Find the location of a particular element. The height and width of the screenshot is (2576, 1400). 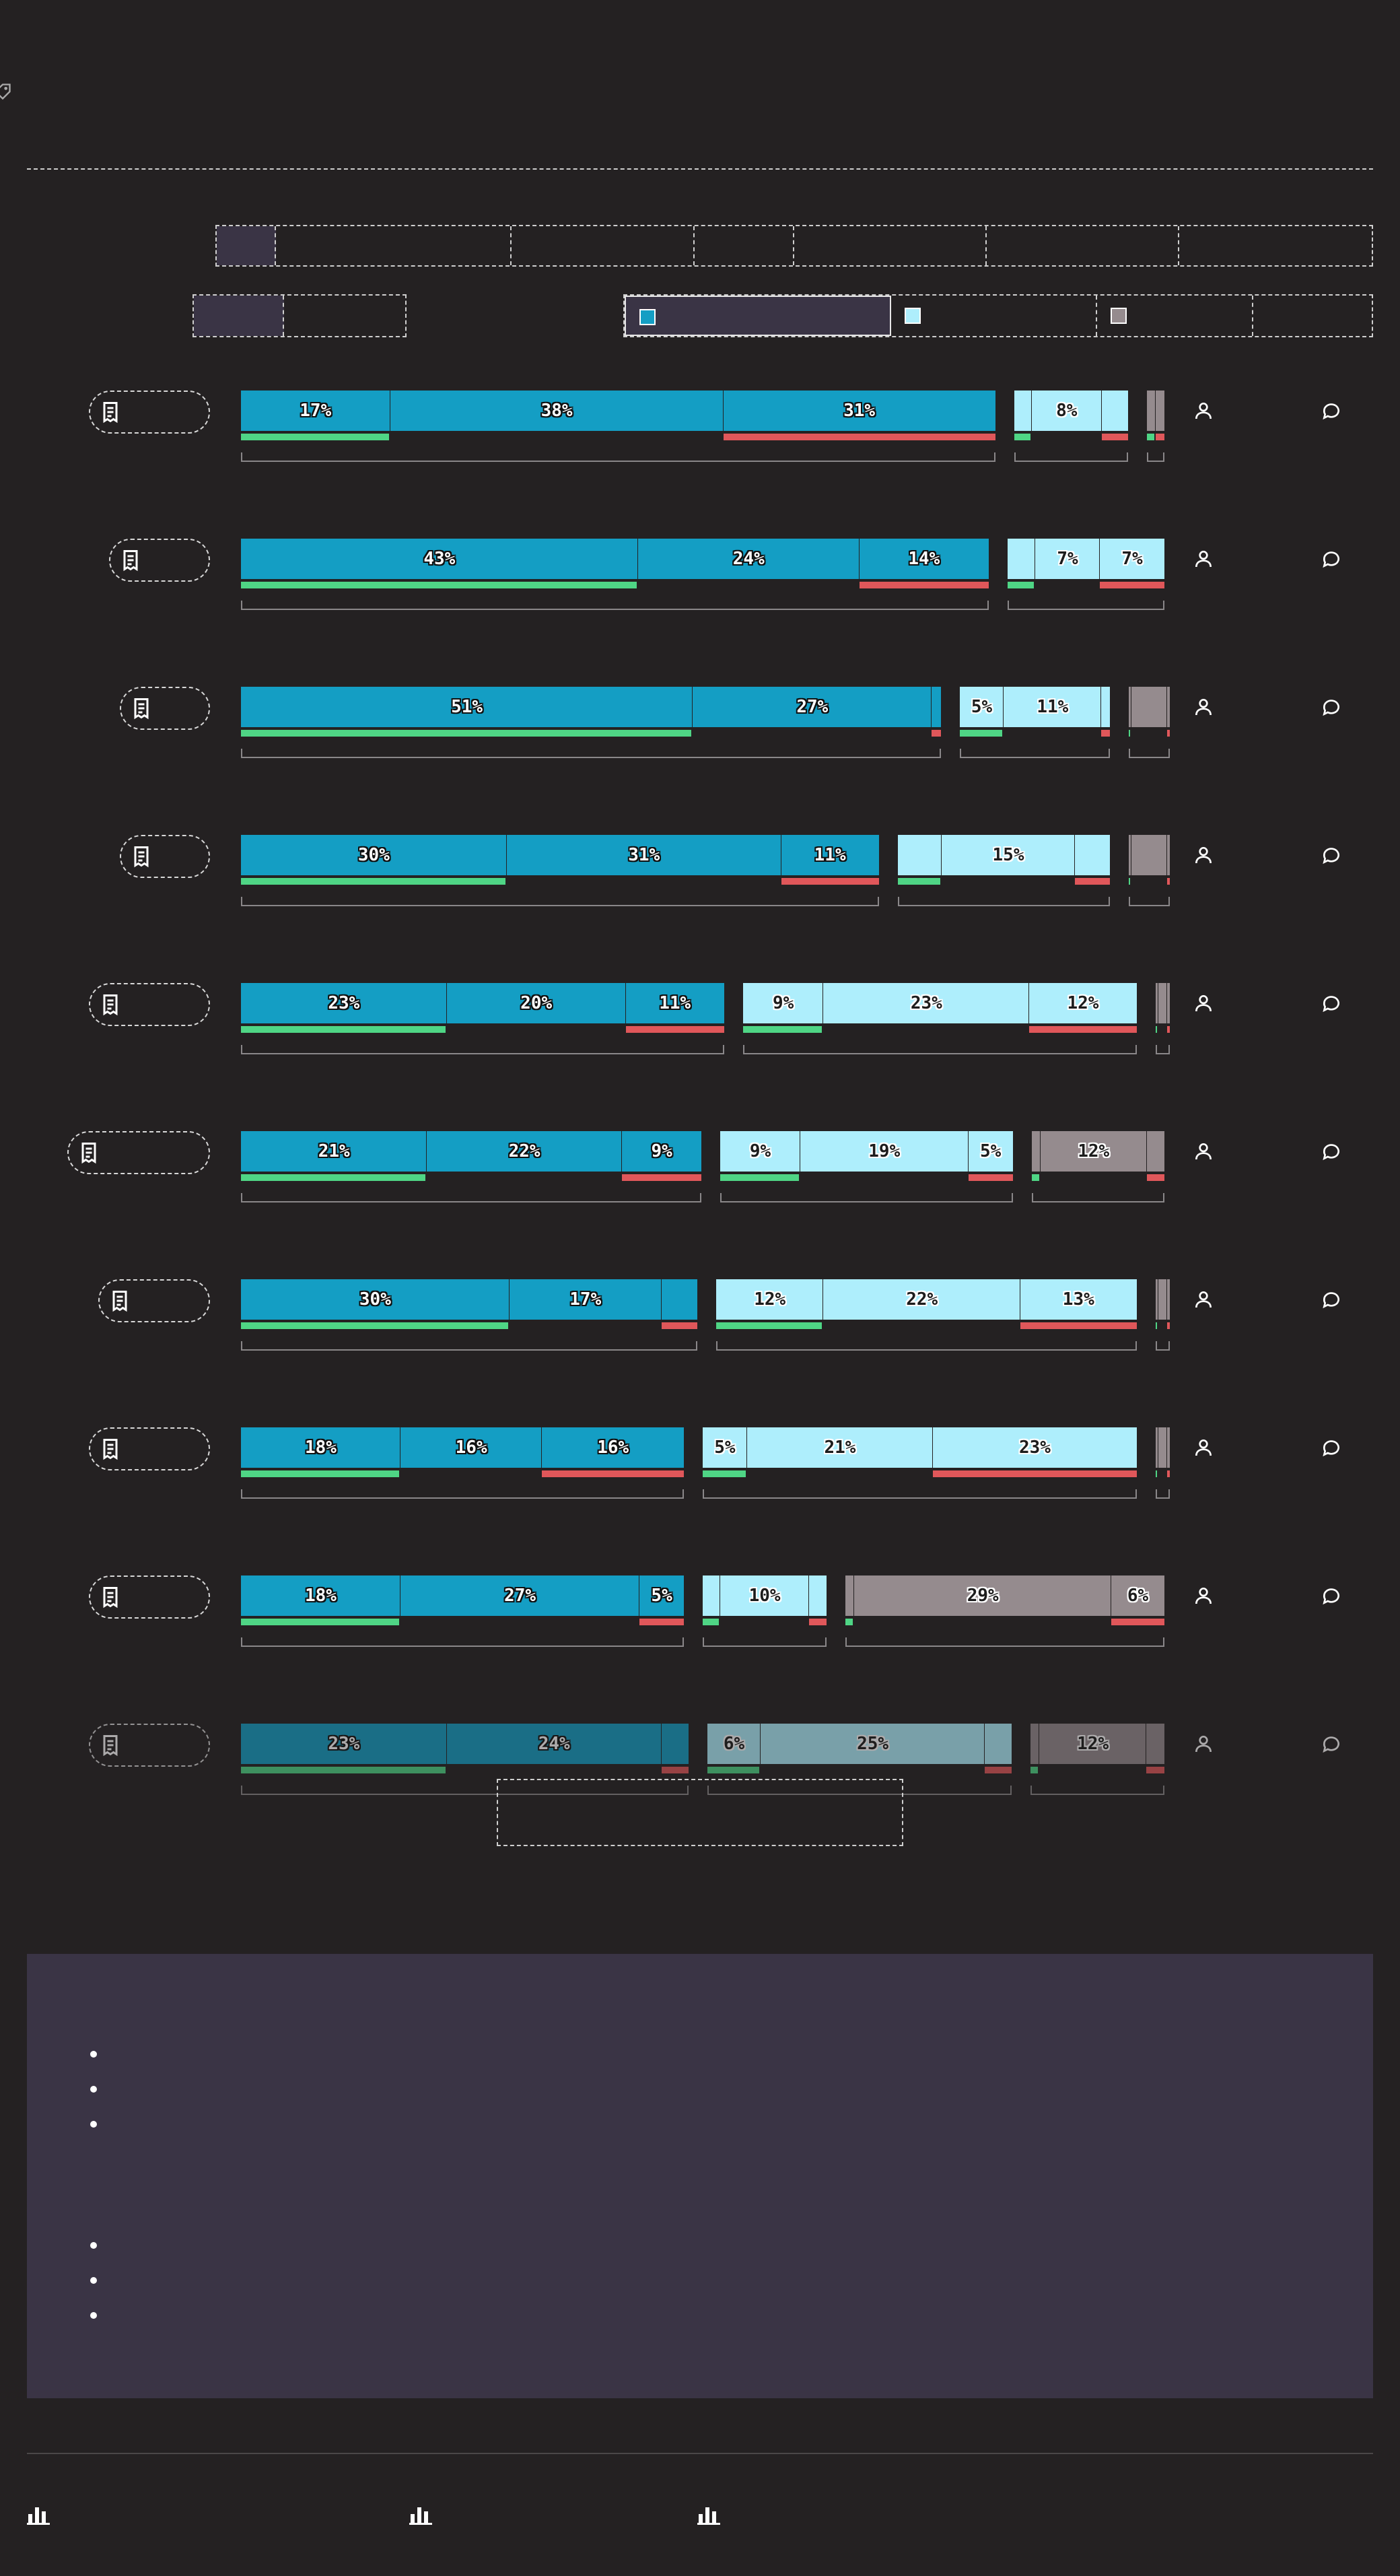

legend-series-b is located at coordinates (994, 316).